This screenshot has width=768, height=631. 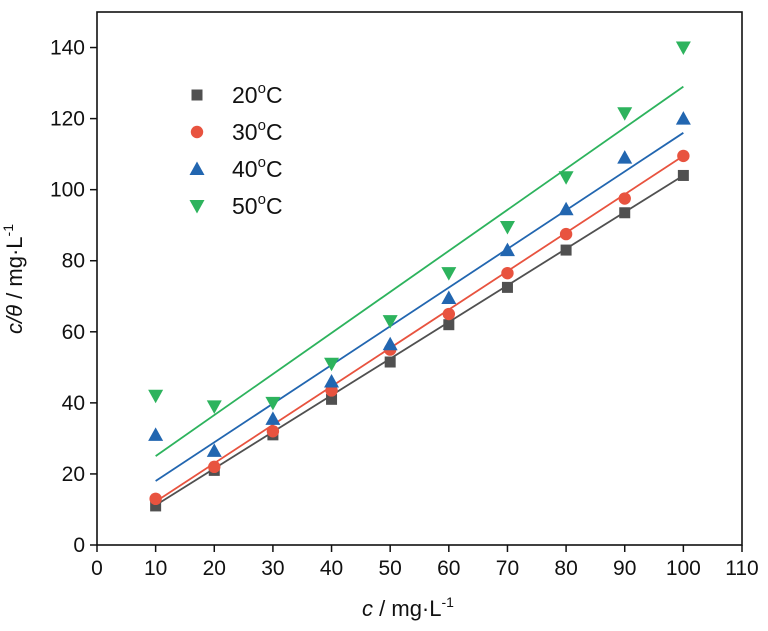 What do you see at coordinates (683, 568) in the screenshot?
I see `x-tick-label: 100` at bounding box center [683, 568].